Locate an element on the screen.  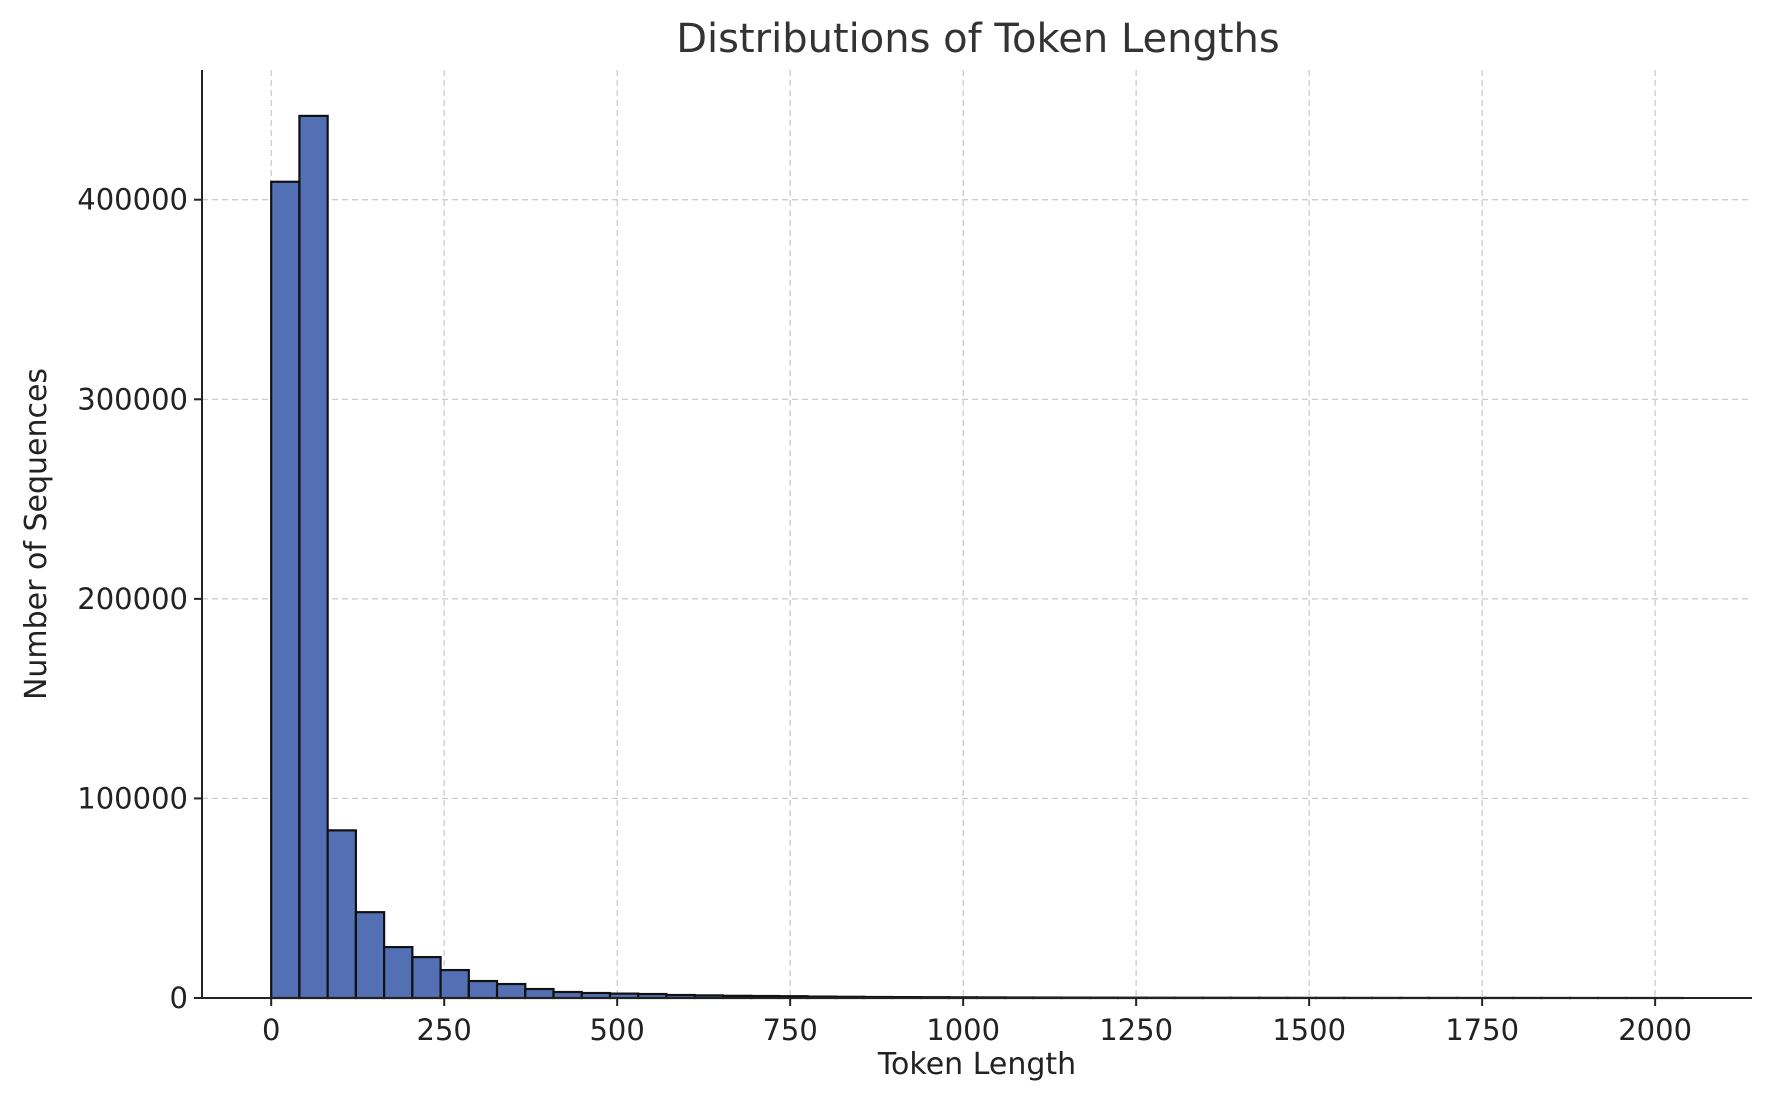
x-axis-label: Token Length is located at coordinates (976, 1064).